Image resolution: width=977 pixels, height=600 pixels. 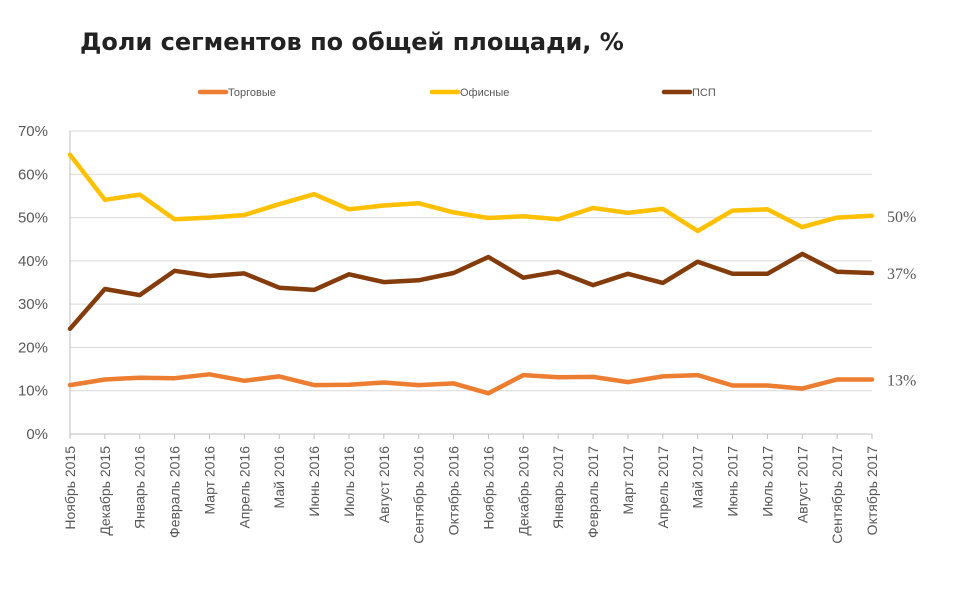 I want to click on x-tick-label: Июнь 2017, so click(x=733, y=481).